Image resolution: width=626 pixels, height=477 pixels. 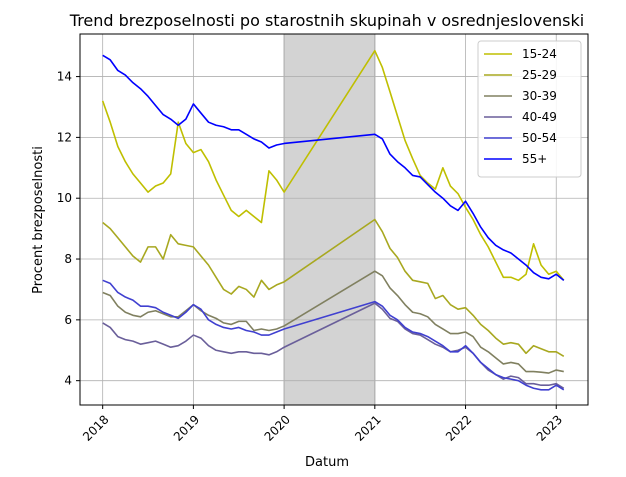 What do you see at coordinates (539, 138) in the screenshot?
I see `legend-entry-label: 50-54` at bounding box center [539, 138].